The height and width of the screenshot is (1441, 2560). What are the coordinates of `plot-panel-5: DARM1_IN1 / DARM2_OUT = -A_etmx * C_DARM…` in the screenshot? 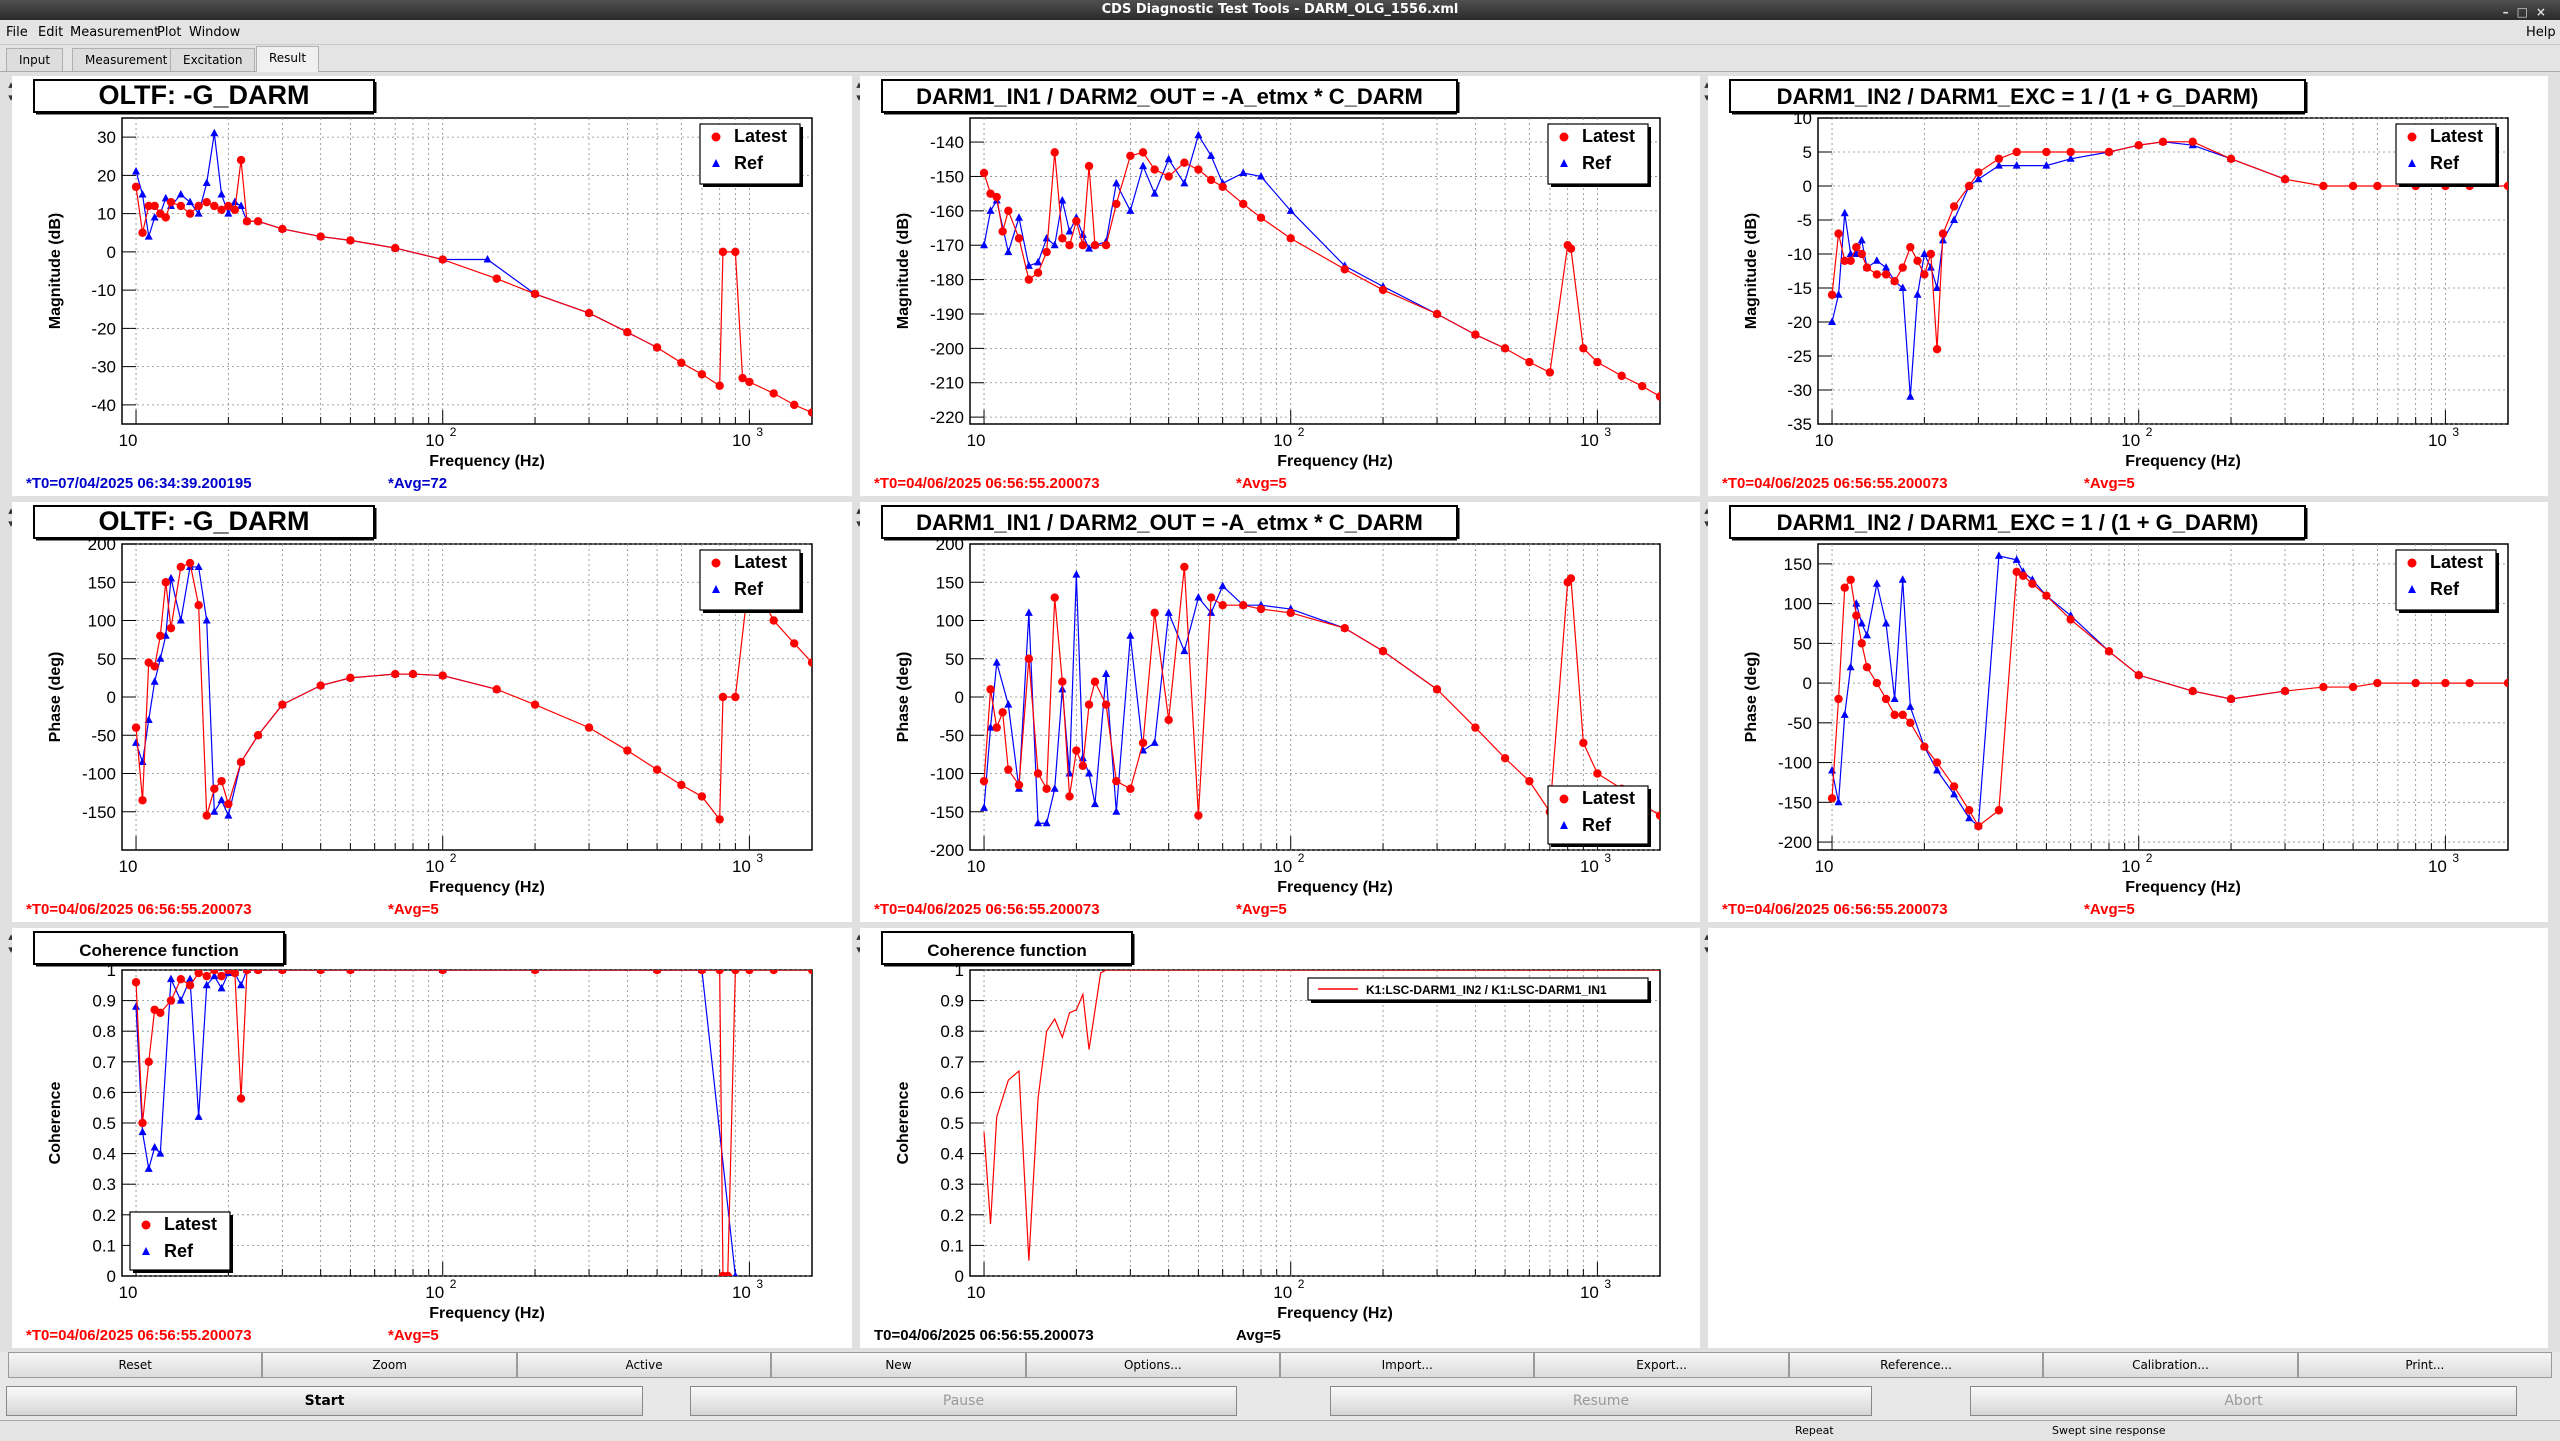 It's located at (1280, 712).